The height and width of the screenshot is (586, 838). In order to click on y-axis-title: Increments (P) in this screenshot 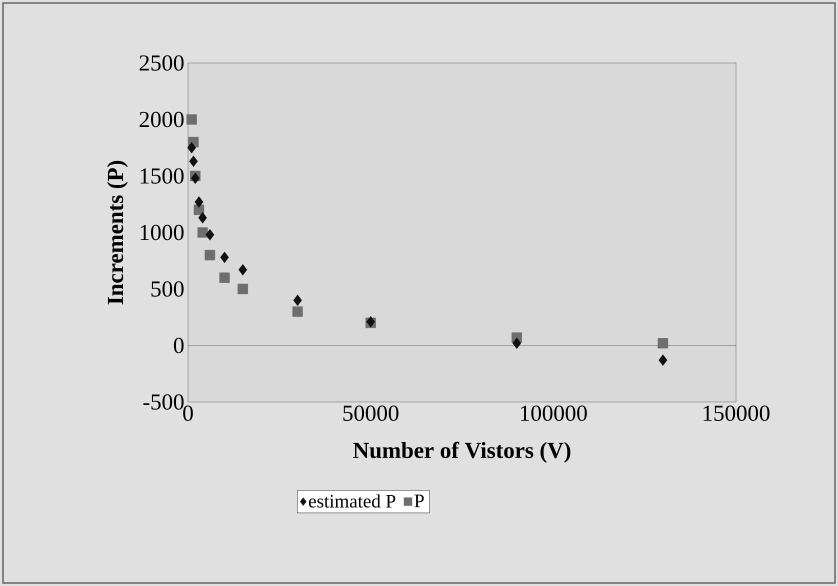, I will do `click(117, 232)`.